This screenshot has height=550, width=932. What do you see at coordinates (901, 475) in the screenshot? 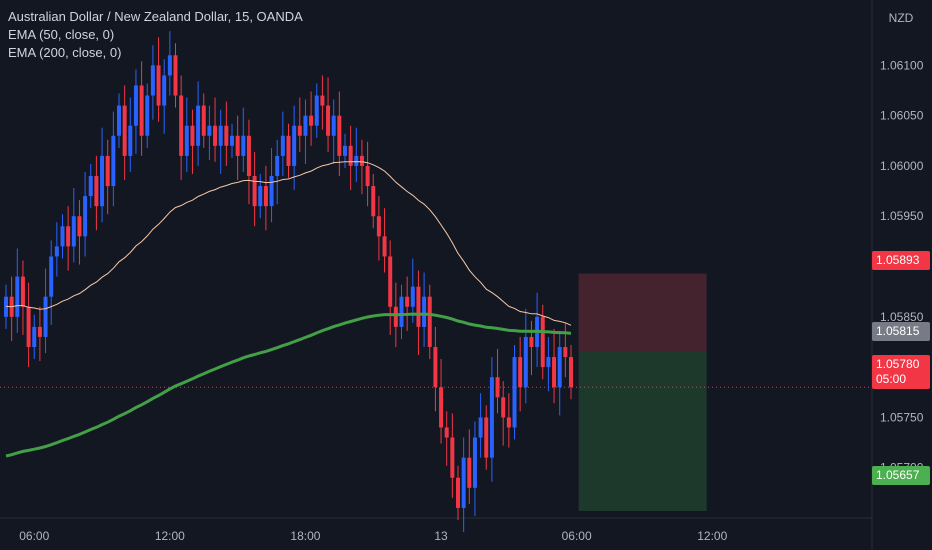
I see `target-price-label: 1.05657` at bounding box center [901, 475].